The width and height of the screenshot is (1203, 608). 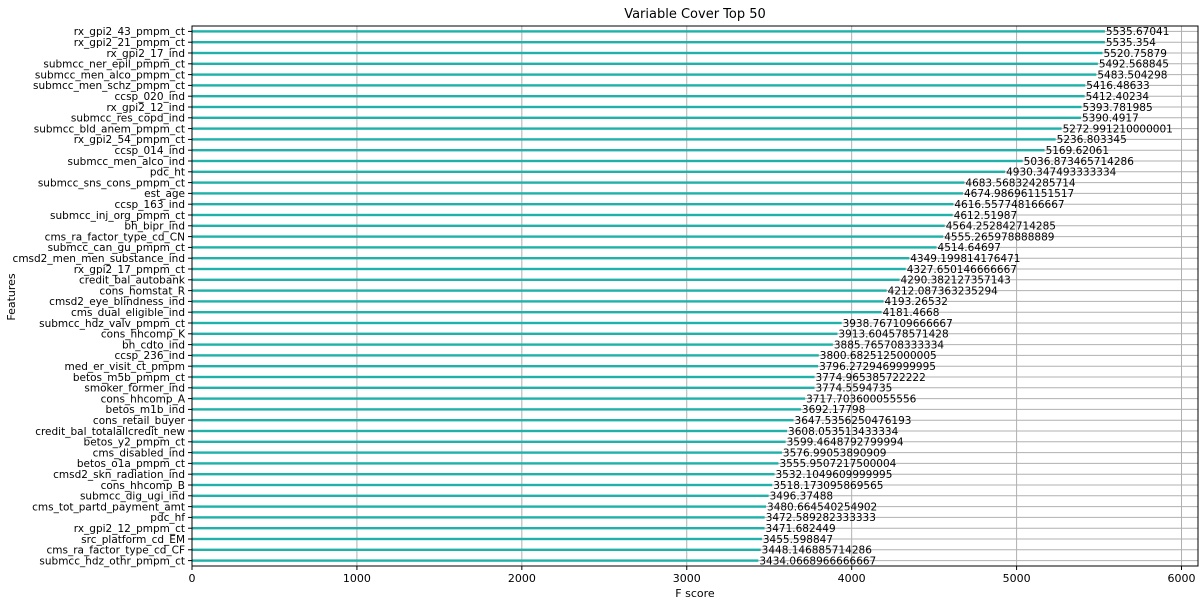 I want to click on data-label: 3480.664540254902, so click(x=822, y=507).